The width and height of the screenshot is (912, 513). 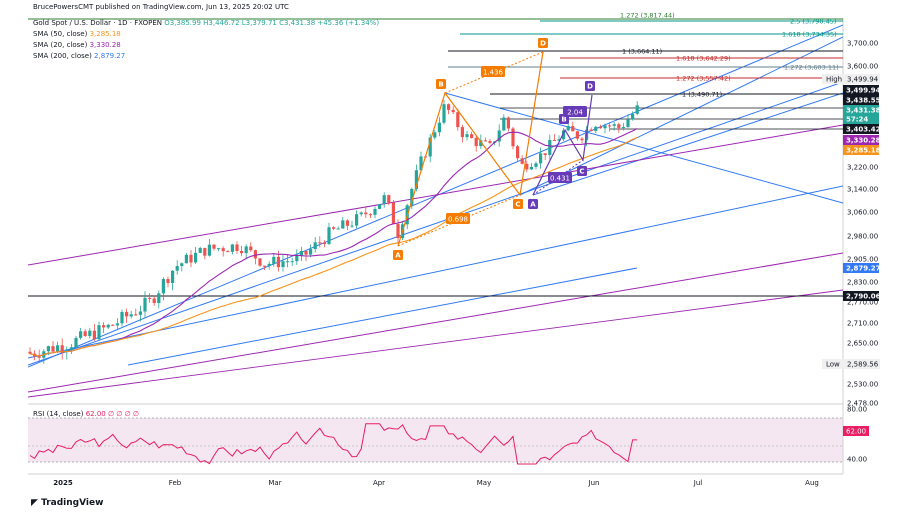 What do you see at coordinates (703, 59) in the screenshot?
I see `fib-level-label: 1.618 (3,642.29)` at bounding box center [703, 59].